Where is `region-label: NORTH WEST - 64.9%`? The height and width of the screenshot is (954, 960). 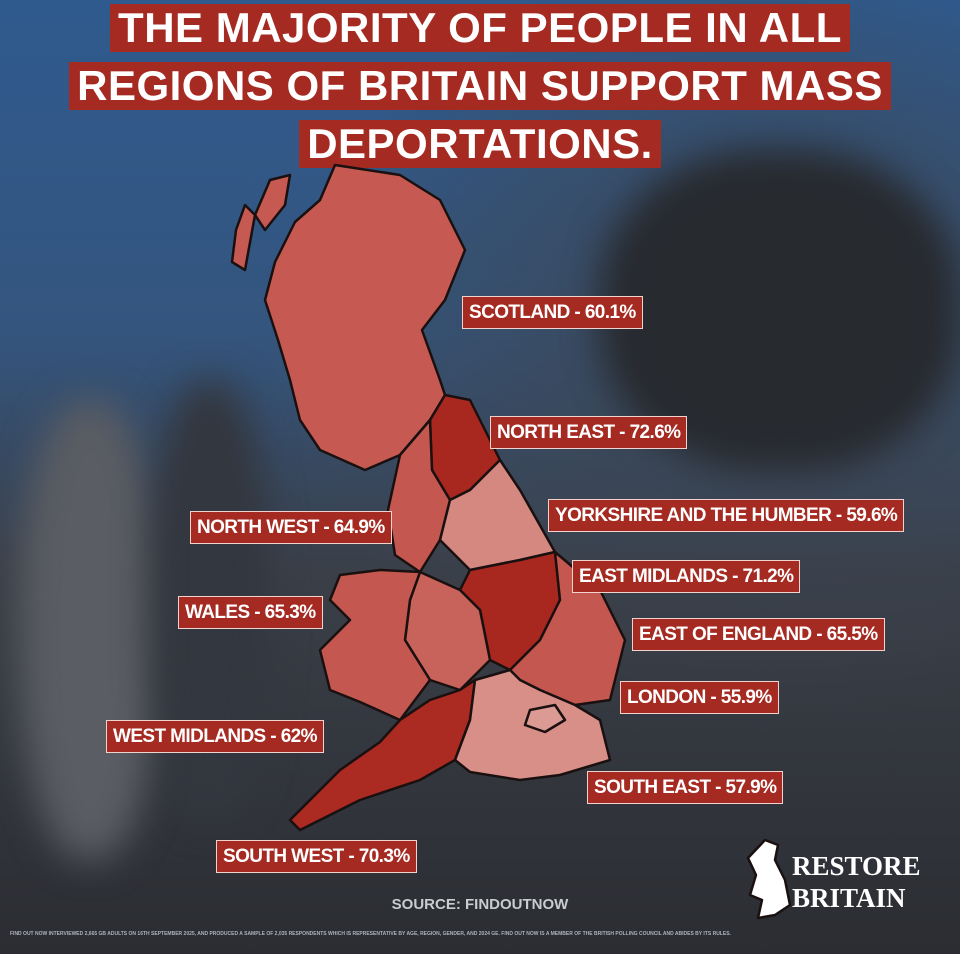
region-label: NORTH WEST - 64.9% is located at coordinates (291, 527).